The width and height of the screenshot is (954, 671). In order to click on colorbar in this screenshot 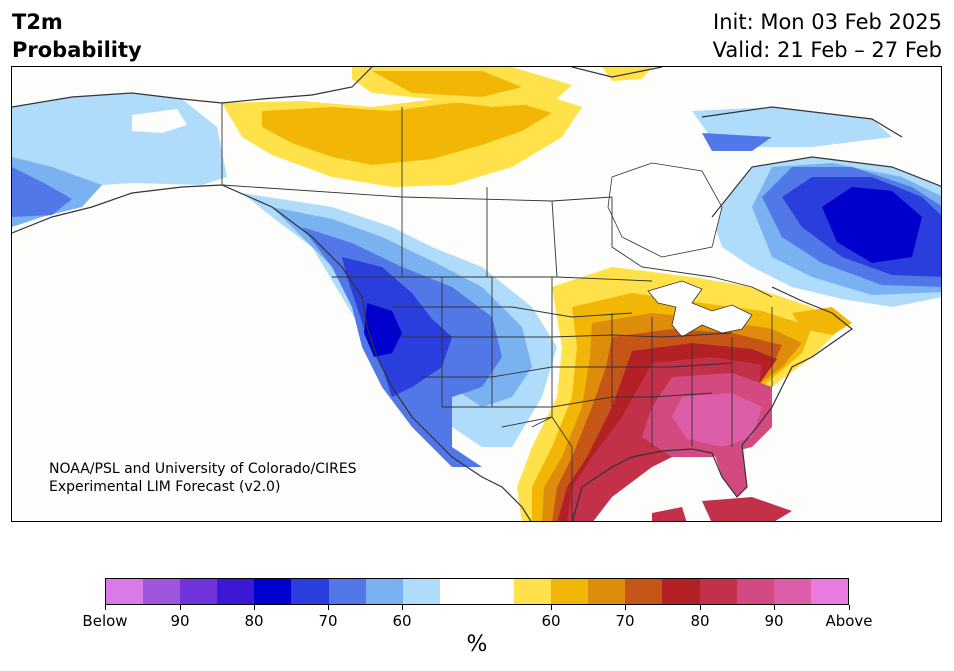, I will do `click(477, 591)`.